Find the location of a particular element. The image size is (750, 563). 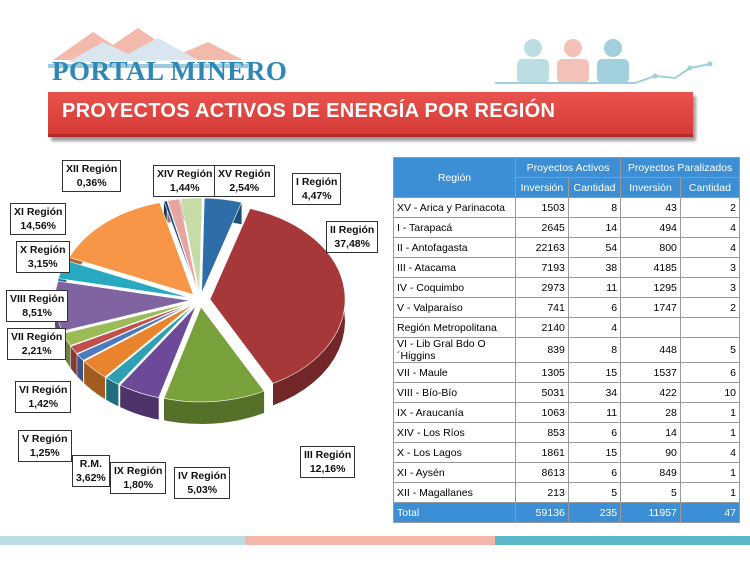

cell-p-inv: 849 is located at coordinates (650, 472).